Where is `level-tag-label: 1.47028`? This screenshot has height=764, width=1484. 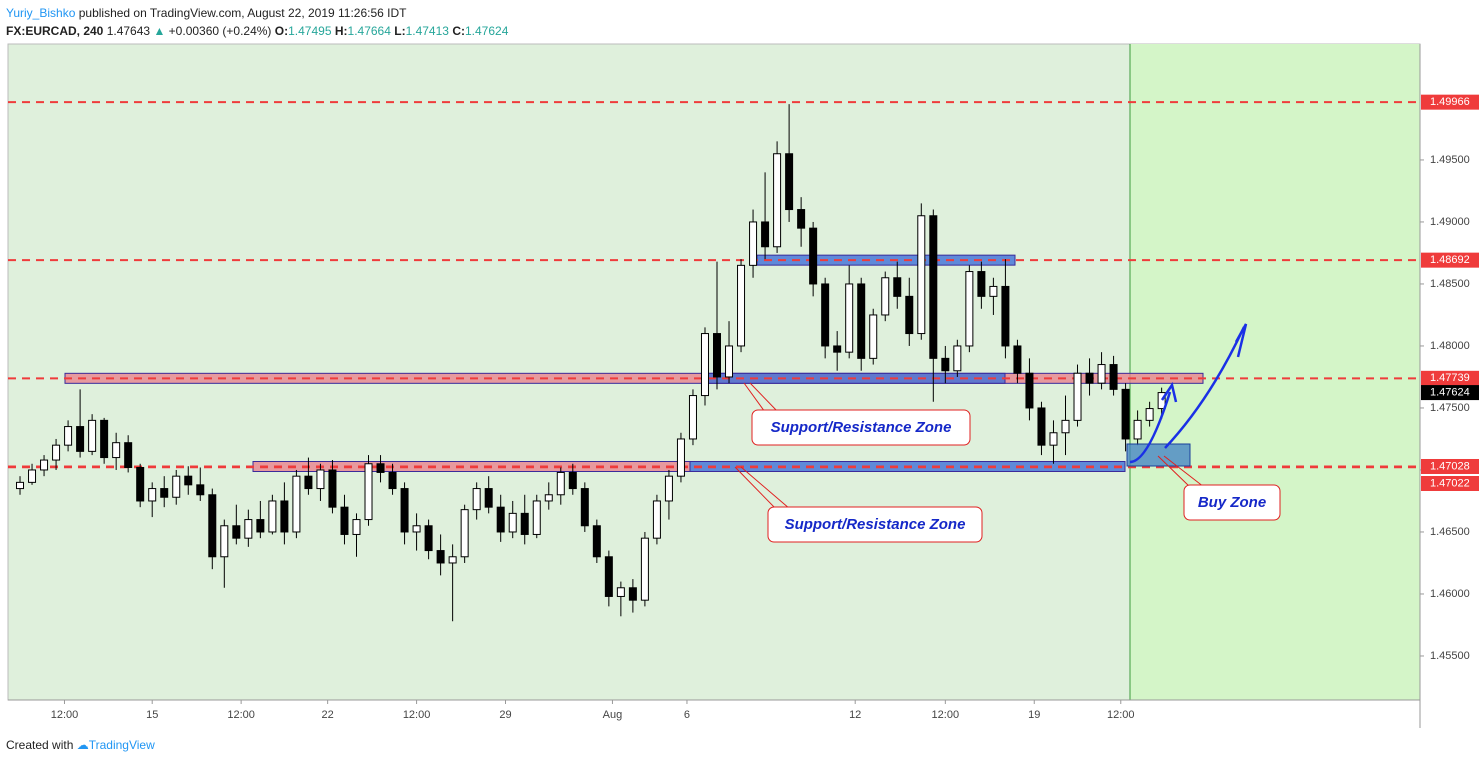
level-tag-label: 1.47028 is located at coordinates (1450, 466).